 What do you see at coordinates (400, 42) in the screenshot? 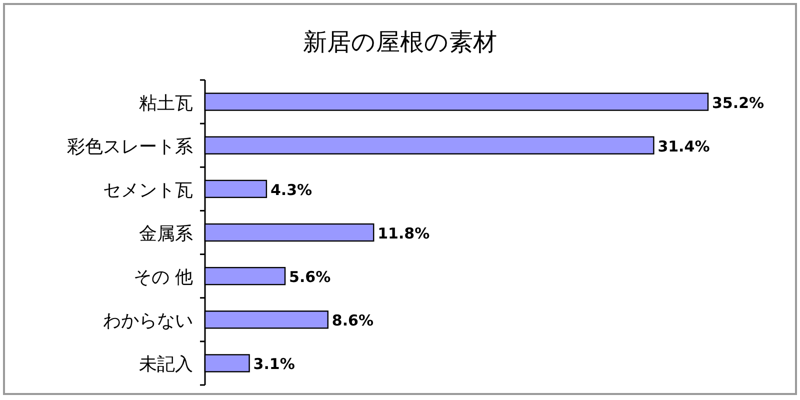
I see `chart-title: 新居の屋根の素材` at bounding box center [400, 42].